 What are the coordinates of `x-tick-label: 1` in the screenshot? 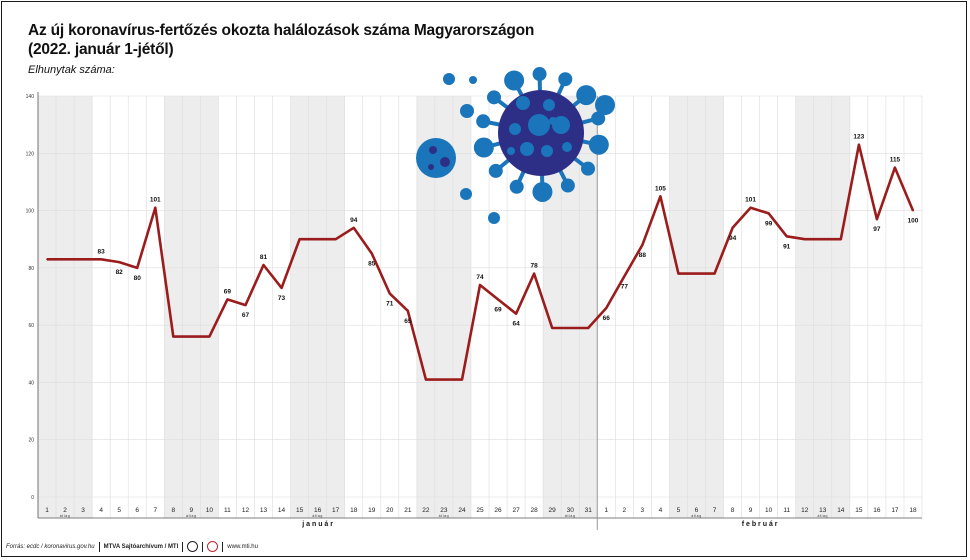 It's located at (606, 510).